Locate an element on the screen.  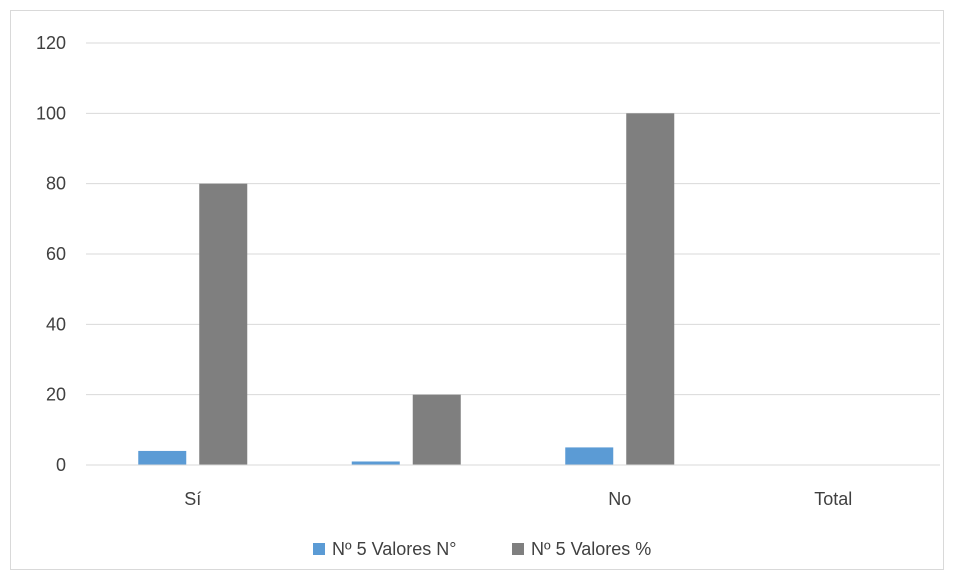
y-tick-label-20: 20 is located at coordinates (56, 395).